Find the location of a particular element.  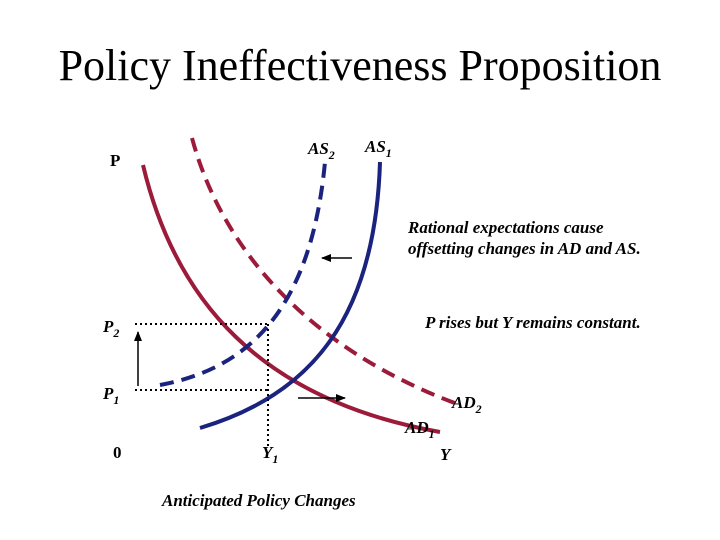

origin-label: 0 is located at coordinates (117, 452).